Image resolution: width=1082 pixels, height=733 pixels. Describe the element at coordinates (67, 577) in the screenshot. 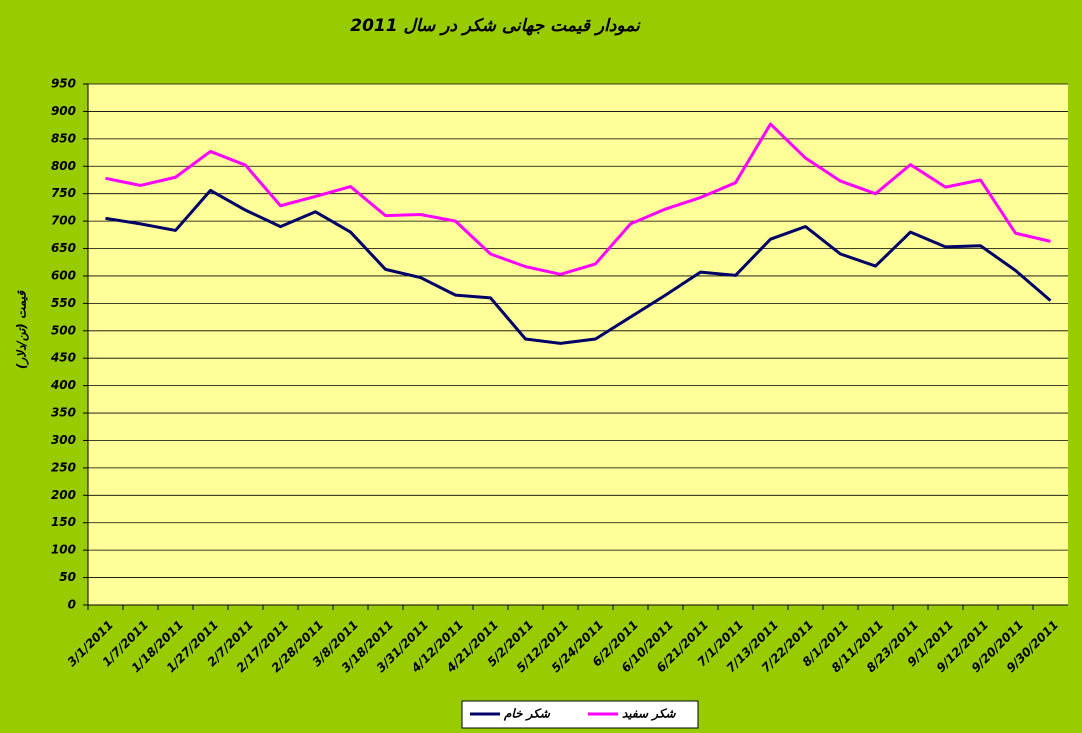

I see `y-tick-label: 50` at that location.